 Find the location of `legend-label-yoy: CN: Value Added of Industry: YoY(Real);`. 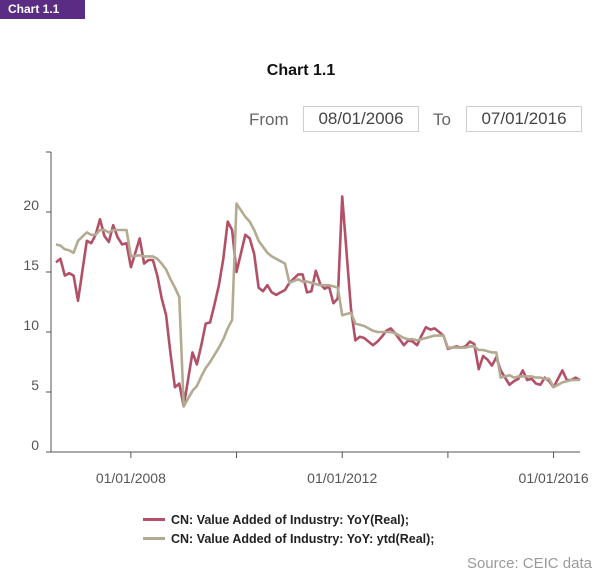

legend-label-yoy: CN: Value Added of Industry: YoY(Real); is located at coordinates (290, 519).